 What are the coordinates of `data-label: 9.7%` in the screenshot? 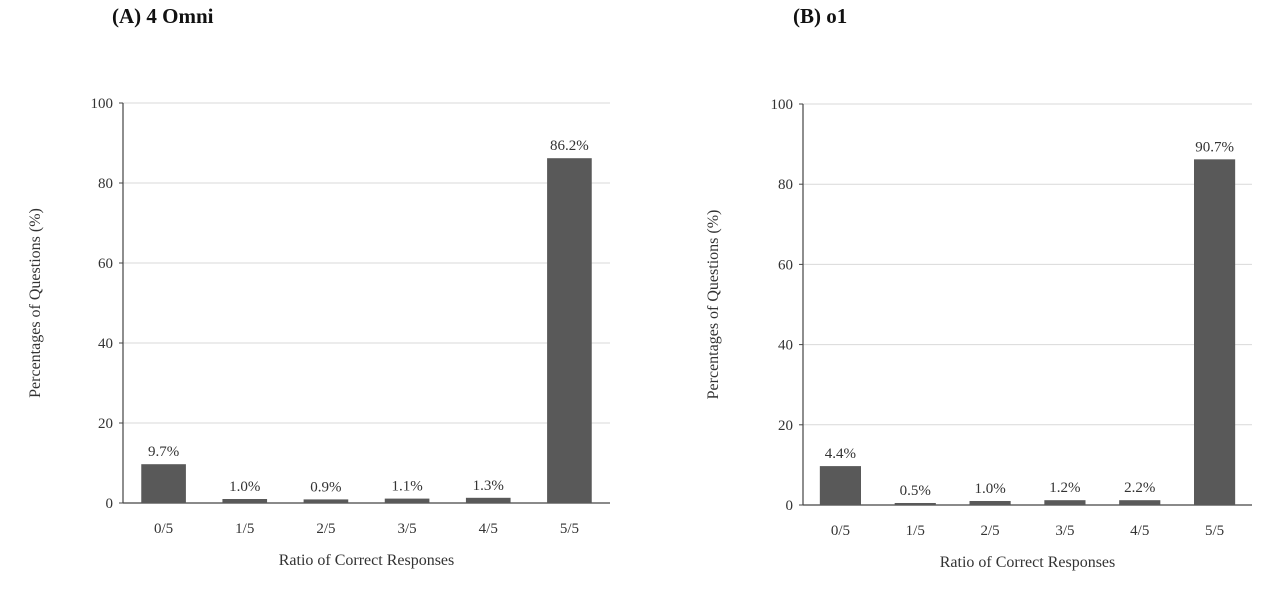 It's located at (163, 452).